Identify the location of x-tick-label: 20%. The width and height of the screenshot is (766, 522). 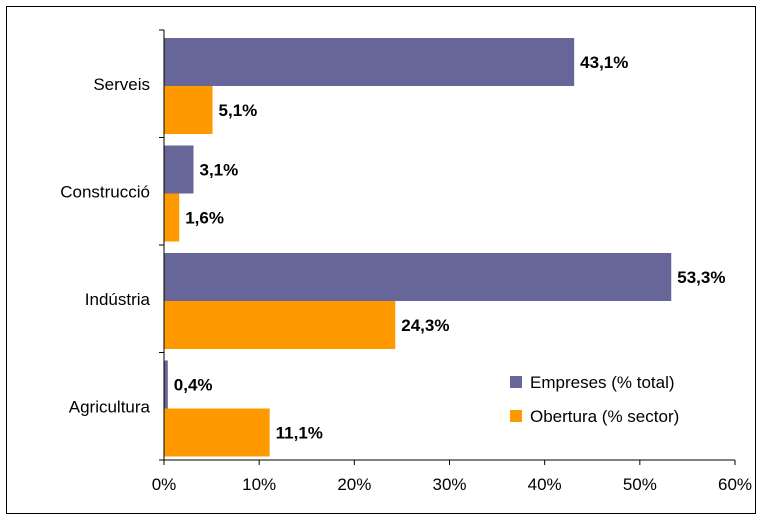
(354, 484).